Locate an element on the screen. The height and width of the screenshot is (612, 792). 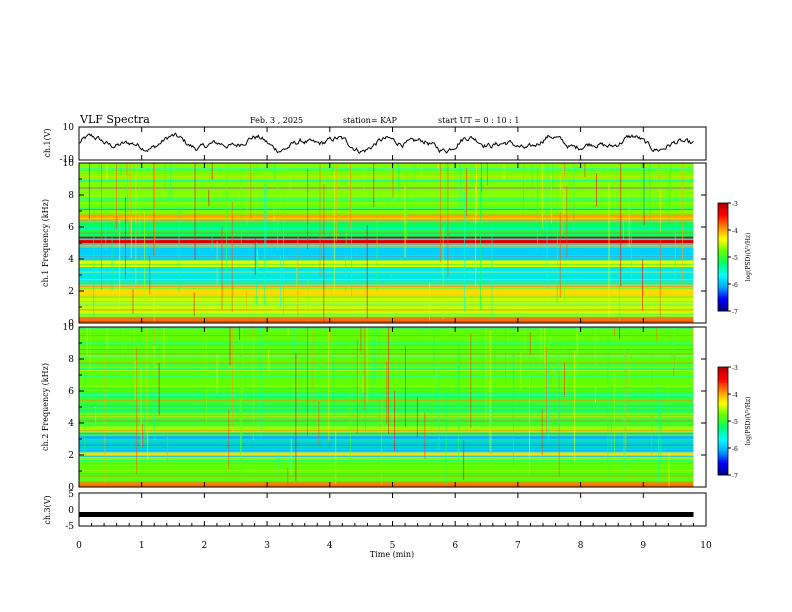
time-axis-tick-label: 8 is located at coordinates (581, 546).